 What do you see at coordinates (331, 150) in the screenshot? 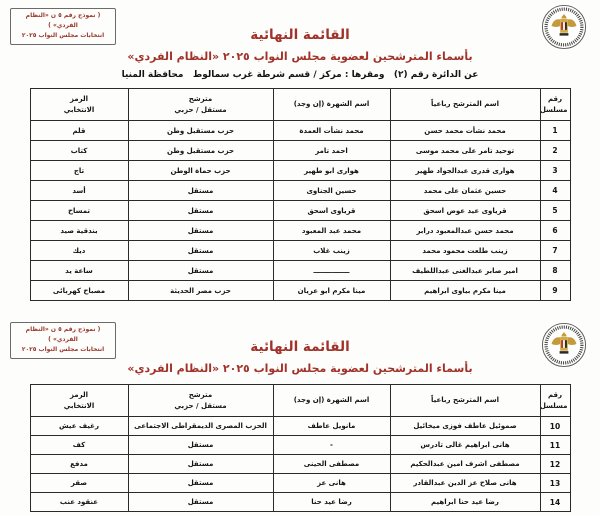
I see `cell-fame-name: احمد تامر` at bounding box center [331, 150].